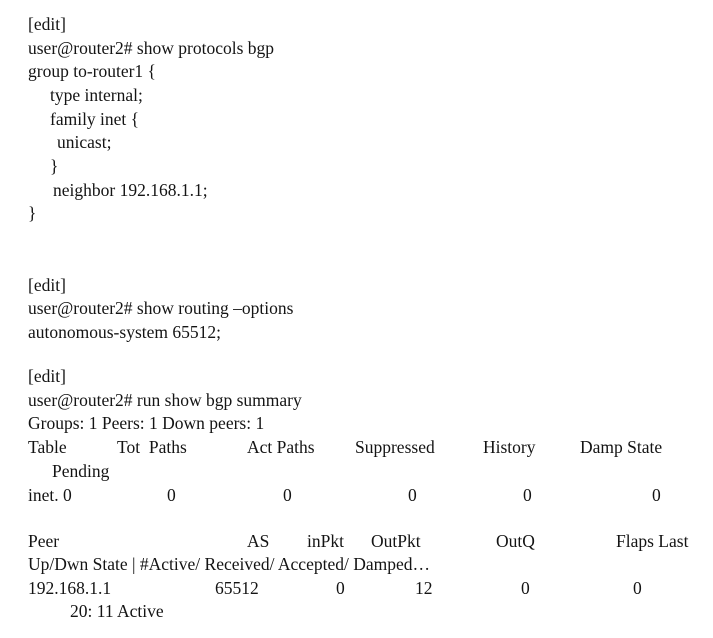 The image size is (713, 638). What do you see at coordinates (165, 400) in the screenshot?
I see `summary-line-command: user@router2# run show bgp summary` at bounding box center [165, 400].